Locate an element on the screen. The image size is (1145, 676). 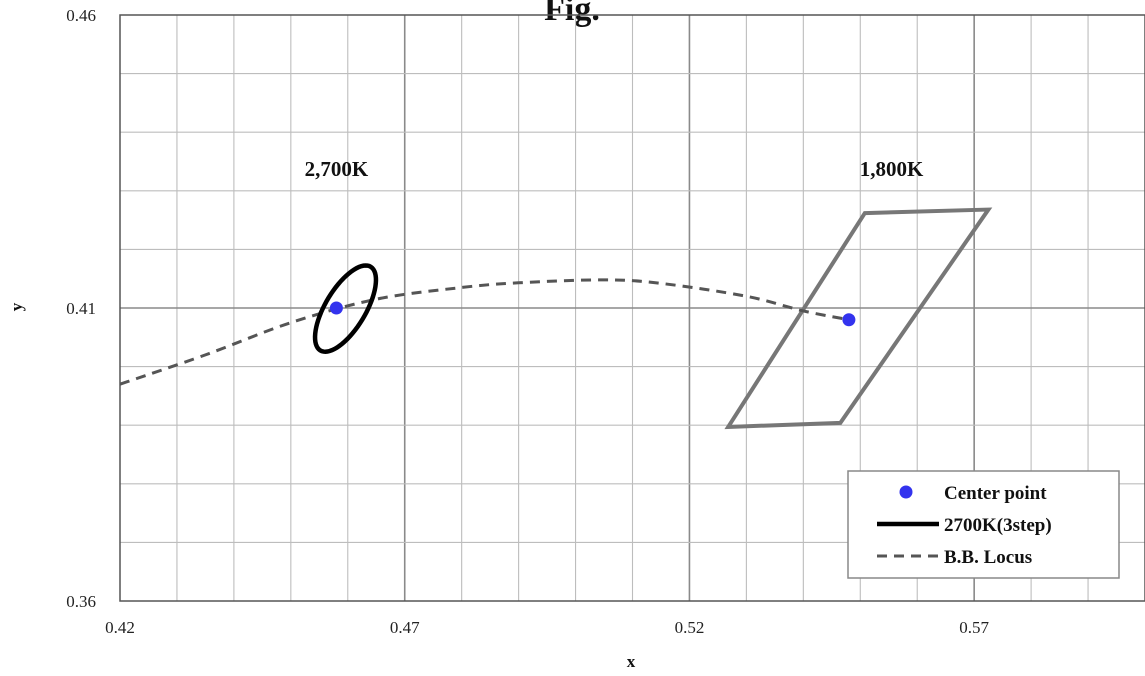
x-tick-label: 0.52 is located at coordinates (690, 627).